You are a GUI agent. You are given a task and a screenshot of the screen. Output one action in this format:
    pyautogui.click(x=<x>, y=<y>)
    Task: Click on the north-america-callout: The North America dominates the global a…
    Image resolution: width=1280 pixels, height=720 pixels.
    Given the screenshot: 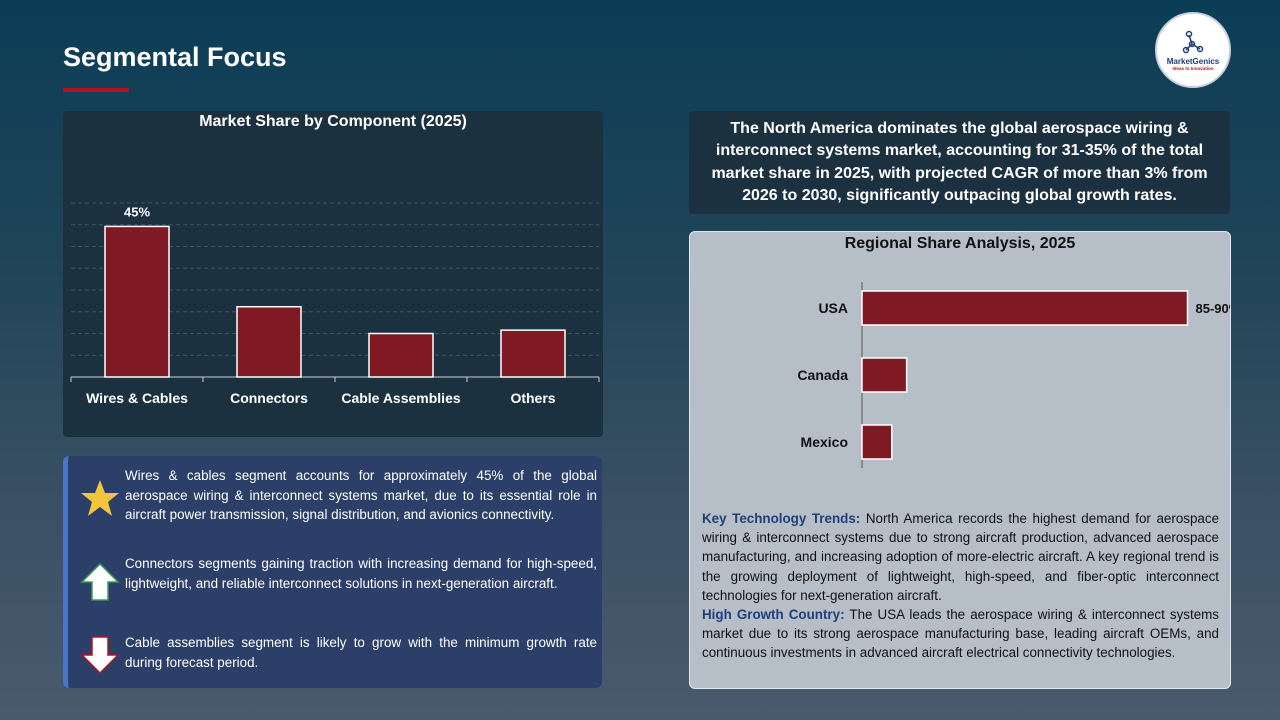 What is the action you would take?
    pyautogui.click(x=959, y=162)
    